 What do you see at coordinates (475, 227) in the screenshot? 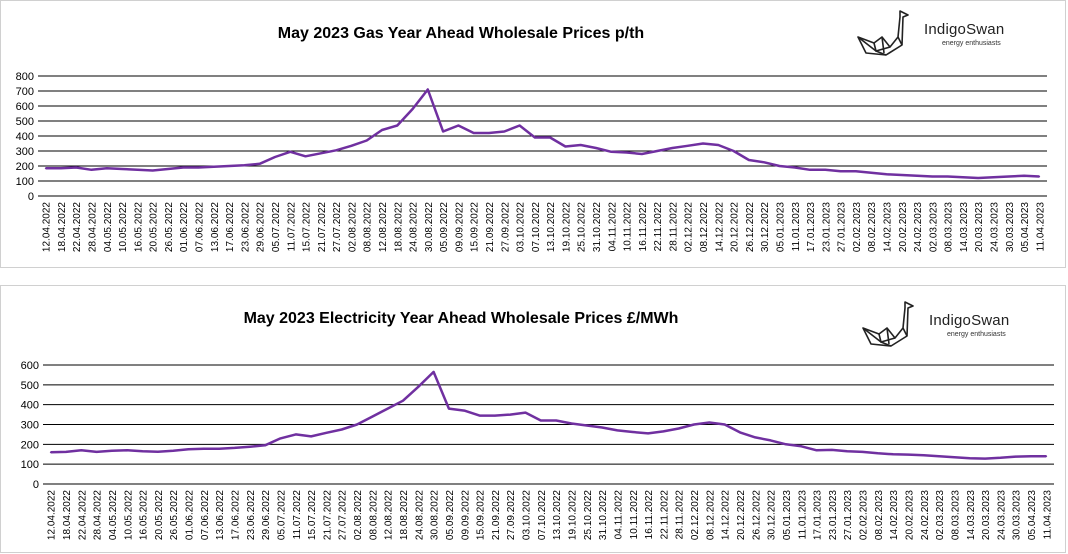
I see `x-tick-label: 15.09.2022` at bounding box center [475, 227].